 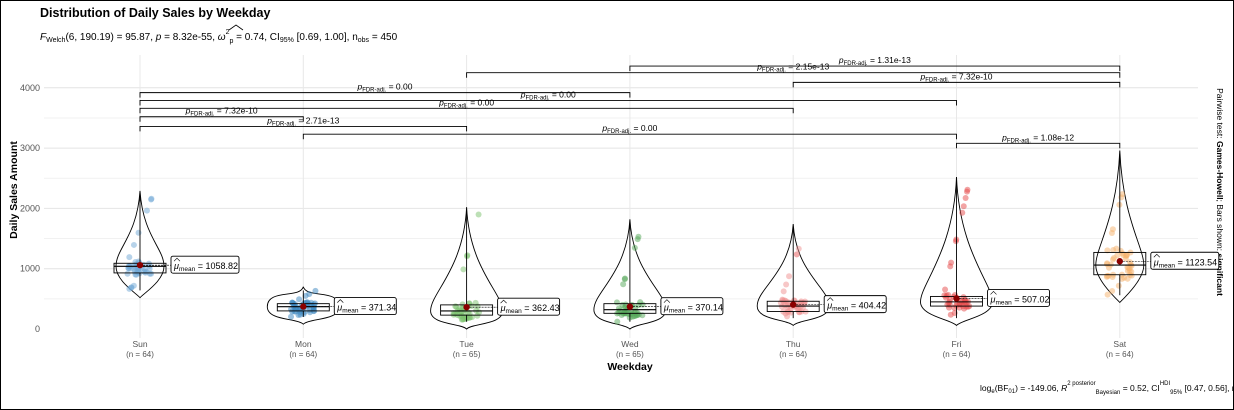 What do you see at coordinates (856, 307) in the screenshot?
I see `mean-label-text: μmean = 404.42` at bounding box center [856, 307].